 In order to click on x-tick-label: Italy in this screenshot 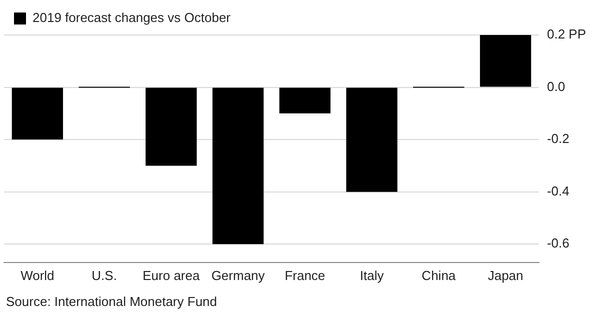, I will do `click(372, 275)`.